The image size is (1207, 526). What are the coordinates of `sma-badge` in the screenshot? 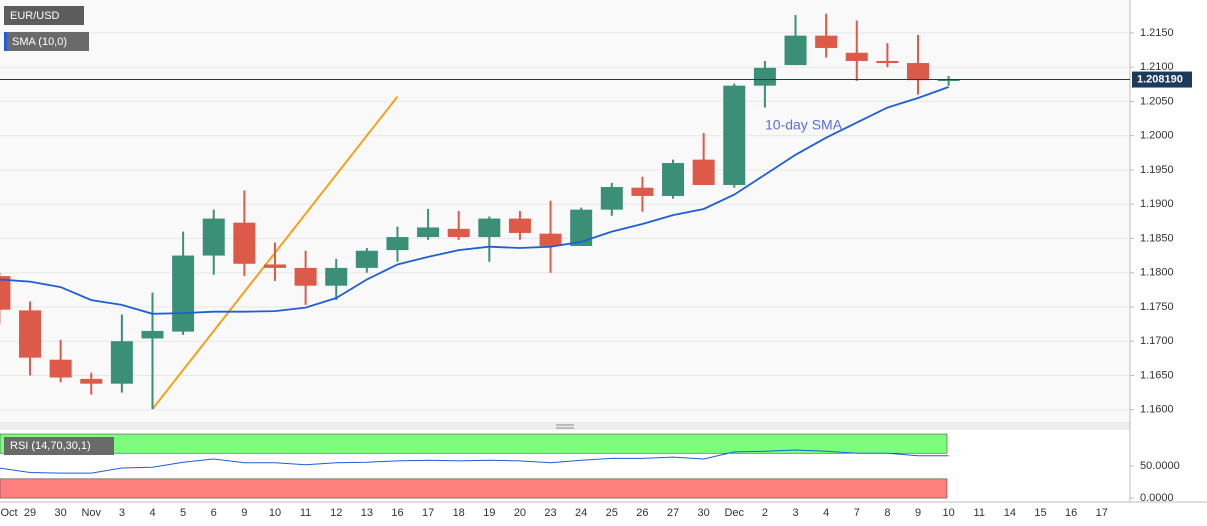 It's located at (46, 41).